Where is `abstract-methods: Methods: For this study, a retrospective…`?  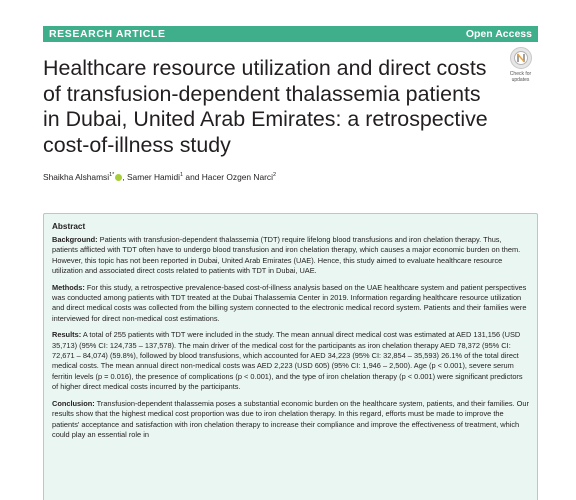
abstract-methods: Methods: For this study, a retrospective… is located at coordinates (290, 304).